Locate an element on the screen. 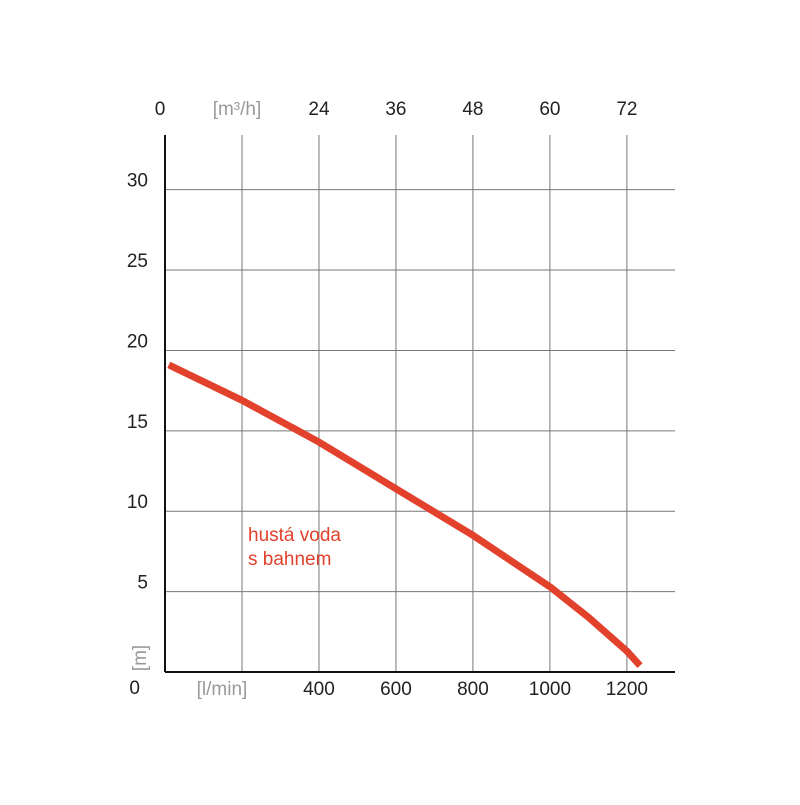 This screenshot has height=805, width=800. x2-tick-label: 36 is located at coordinates (395, 109).